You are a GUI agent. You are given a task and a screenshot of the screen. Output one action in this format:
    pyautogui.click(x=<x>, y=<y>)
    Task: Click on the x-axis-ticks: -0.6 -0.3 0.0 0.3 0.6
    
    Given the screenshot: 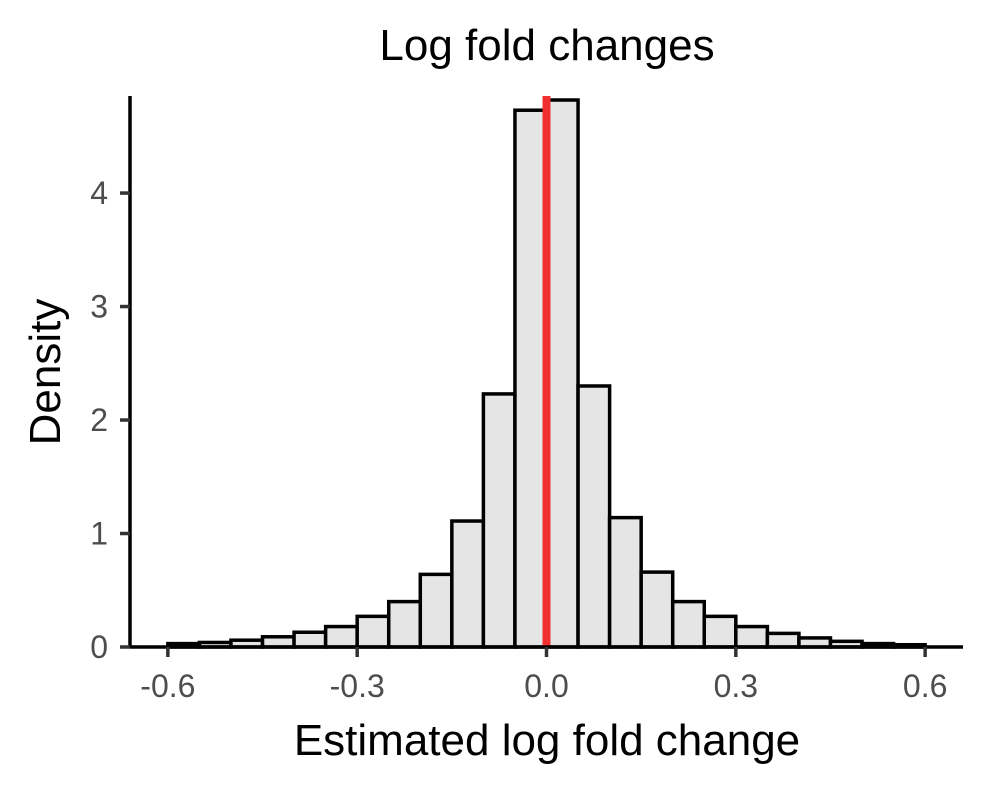 What is the action you would take?
    pyautogui.click(x=543, y=675)
    